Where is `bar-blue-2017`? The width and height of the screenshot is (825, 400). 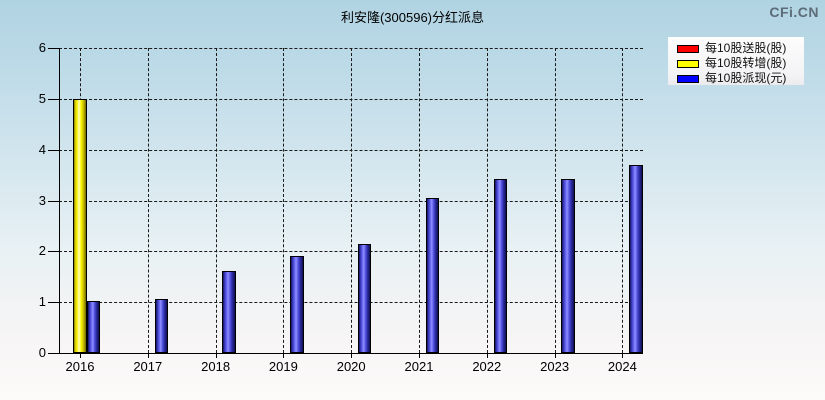 bar-blue-2017 is located at coordinates (161, 326).